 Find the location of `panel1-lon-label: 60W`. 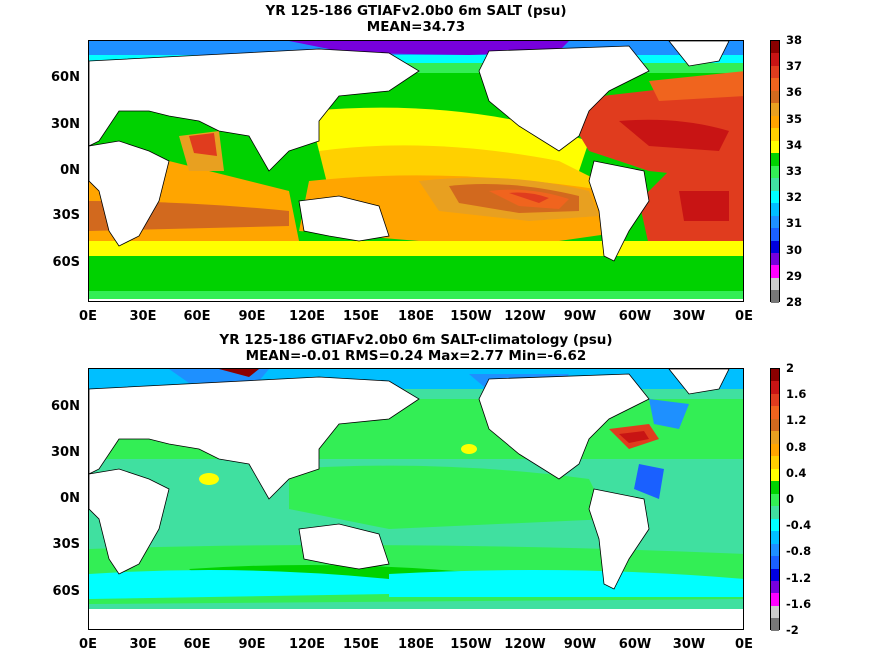

panel1-lon-label: 60W is located at coordinates (635, 316).